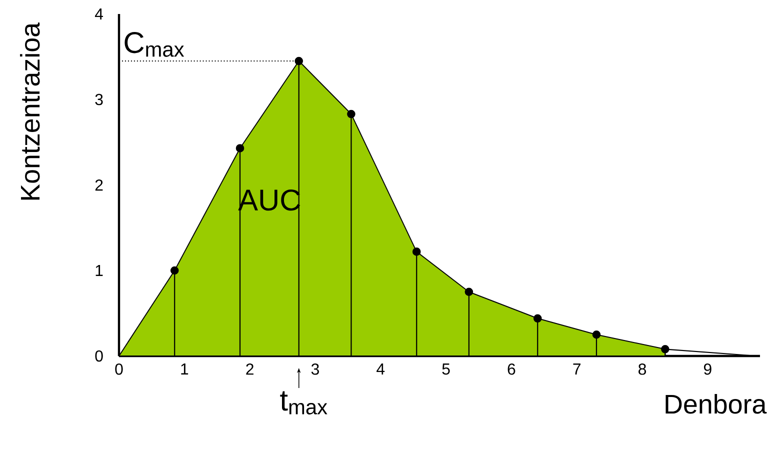  Describe the element at coordinates (642, 369) in the screenshot. I see `x-tick-label: 8` at that location.